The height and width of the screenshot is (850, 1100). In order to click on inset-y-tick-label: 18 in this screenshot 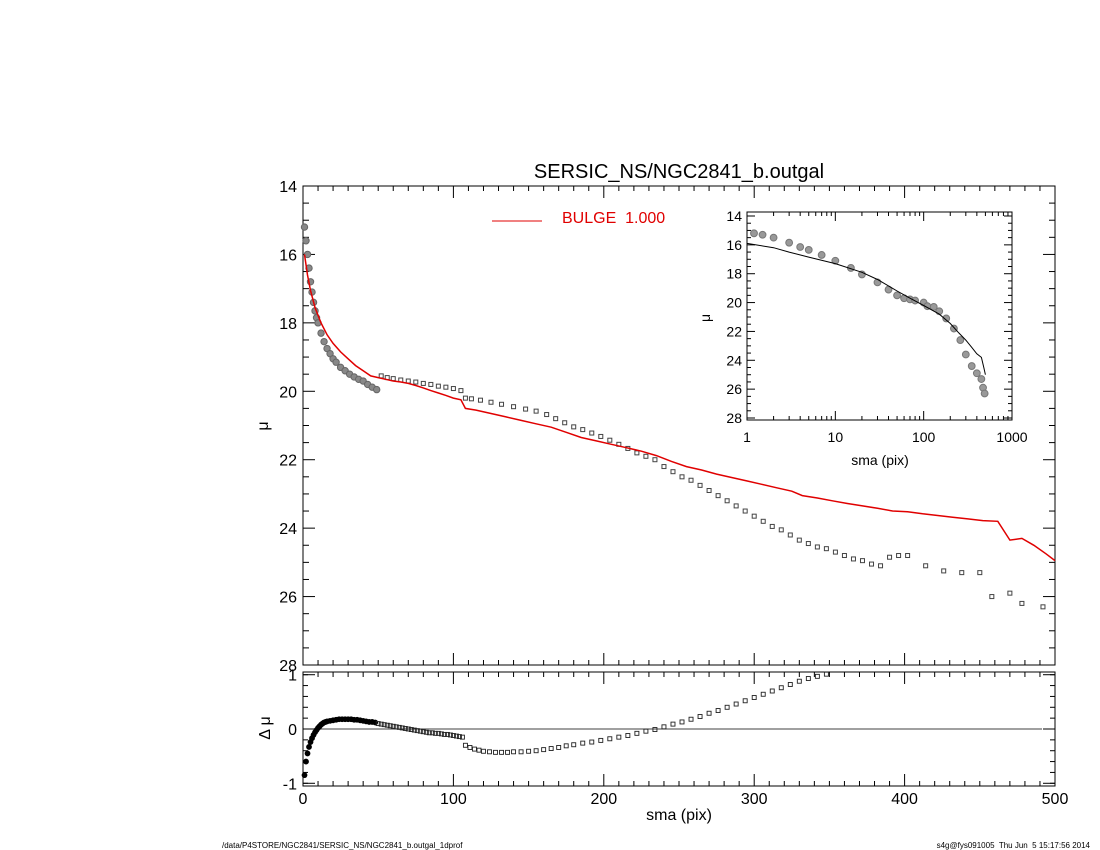, I will do `click(734, 274)`.